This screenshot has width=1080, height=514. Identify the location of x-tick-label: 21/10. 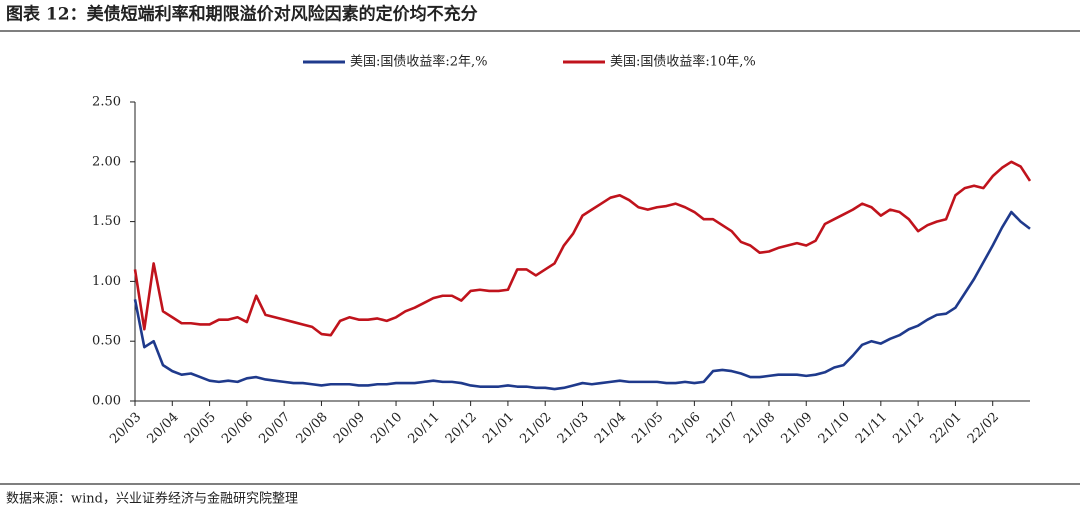
(834, 428).